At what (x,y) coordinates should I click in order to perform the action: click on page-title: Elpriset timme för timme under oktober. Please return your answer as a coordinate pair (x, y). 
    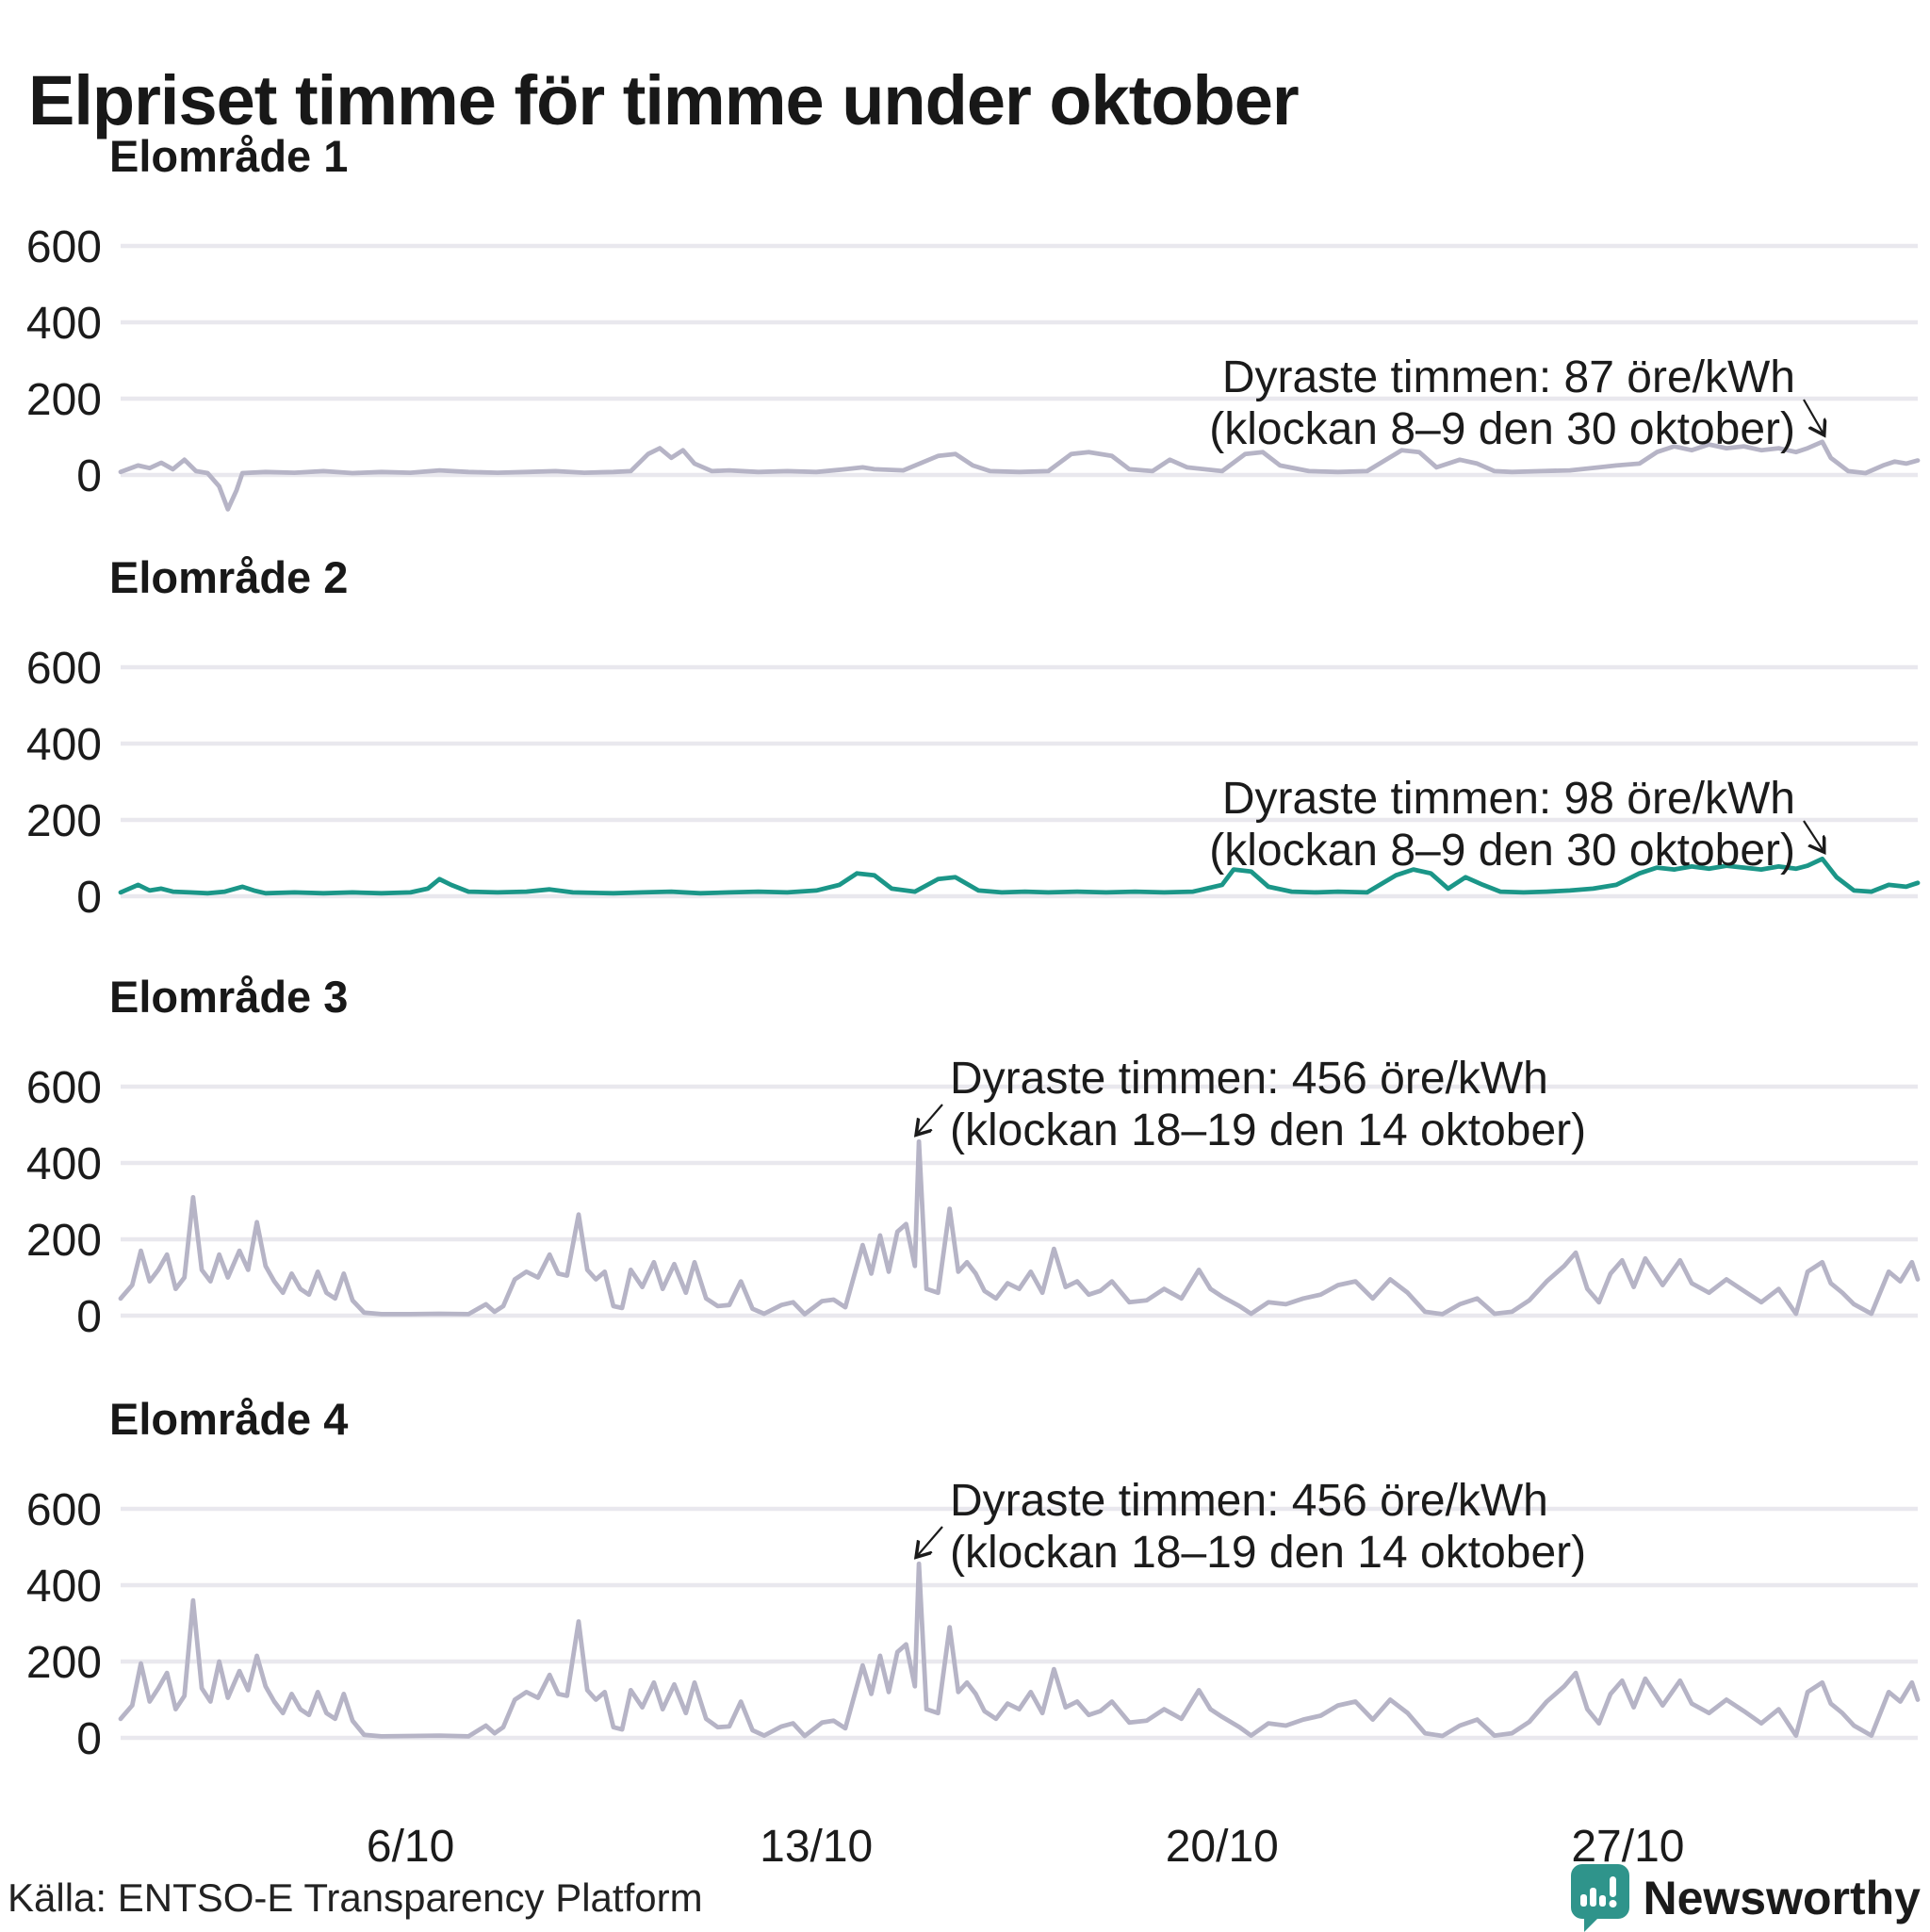
    Looking at the image, I should click on (664, 99).